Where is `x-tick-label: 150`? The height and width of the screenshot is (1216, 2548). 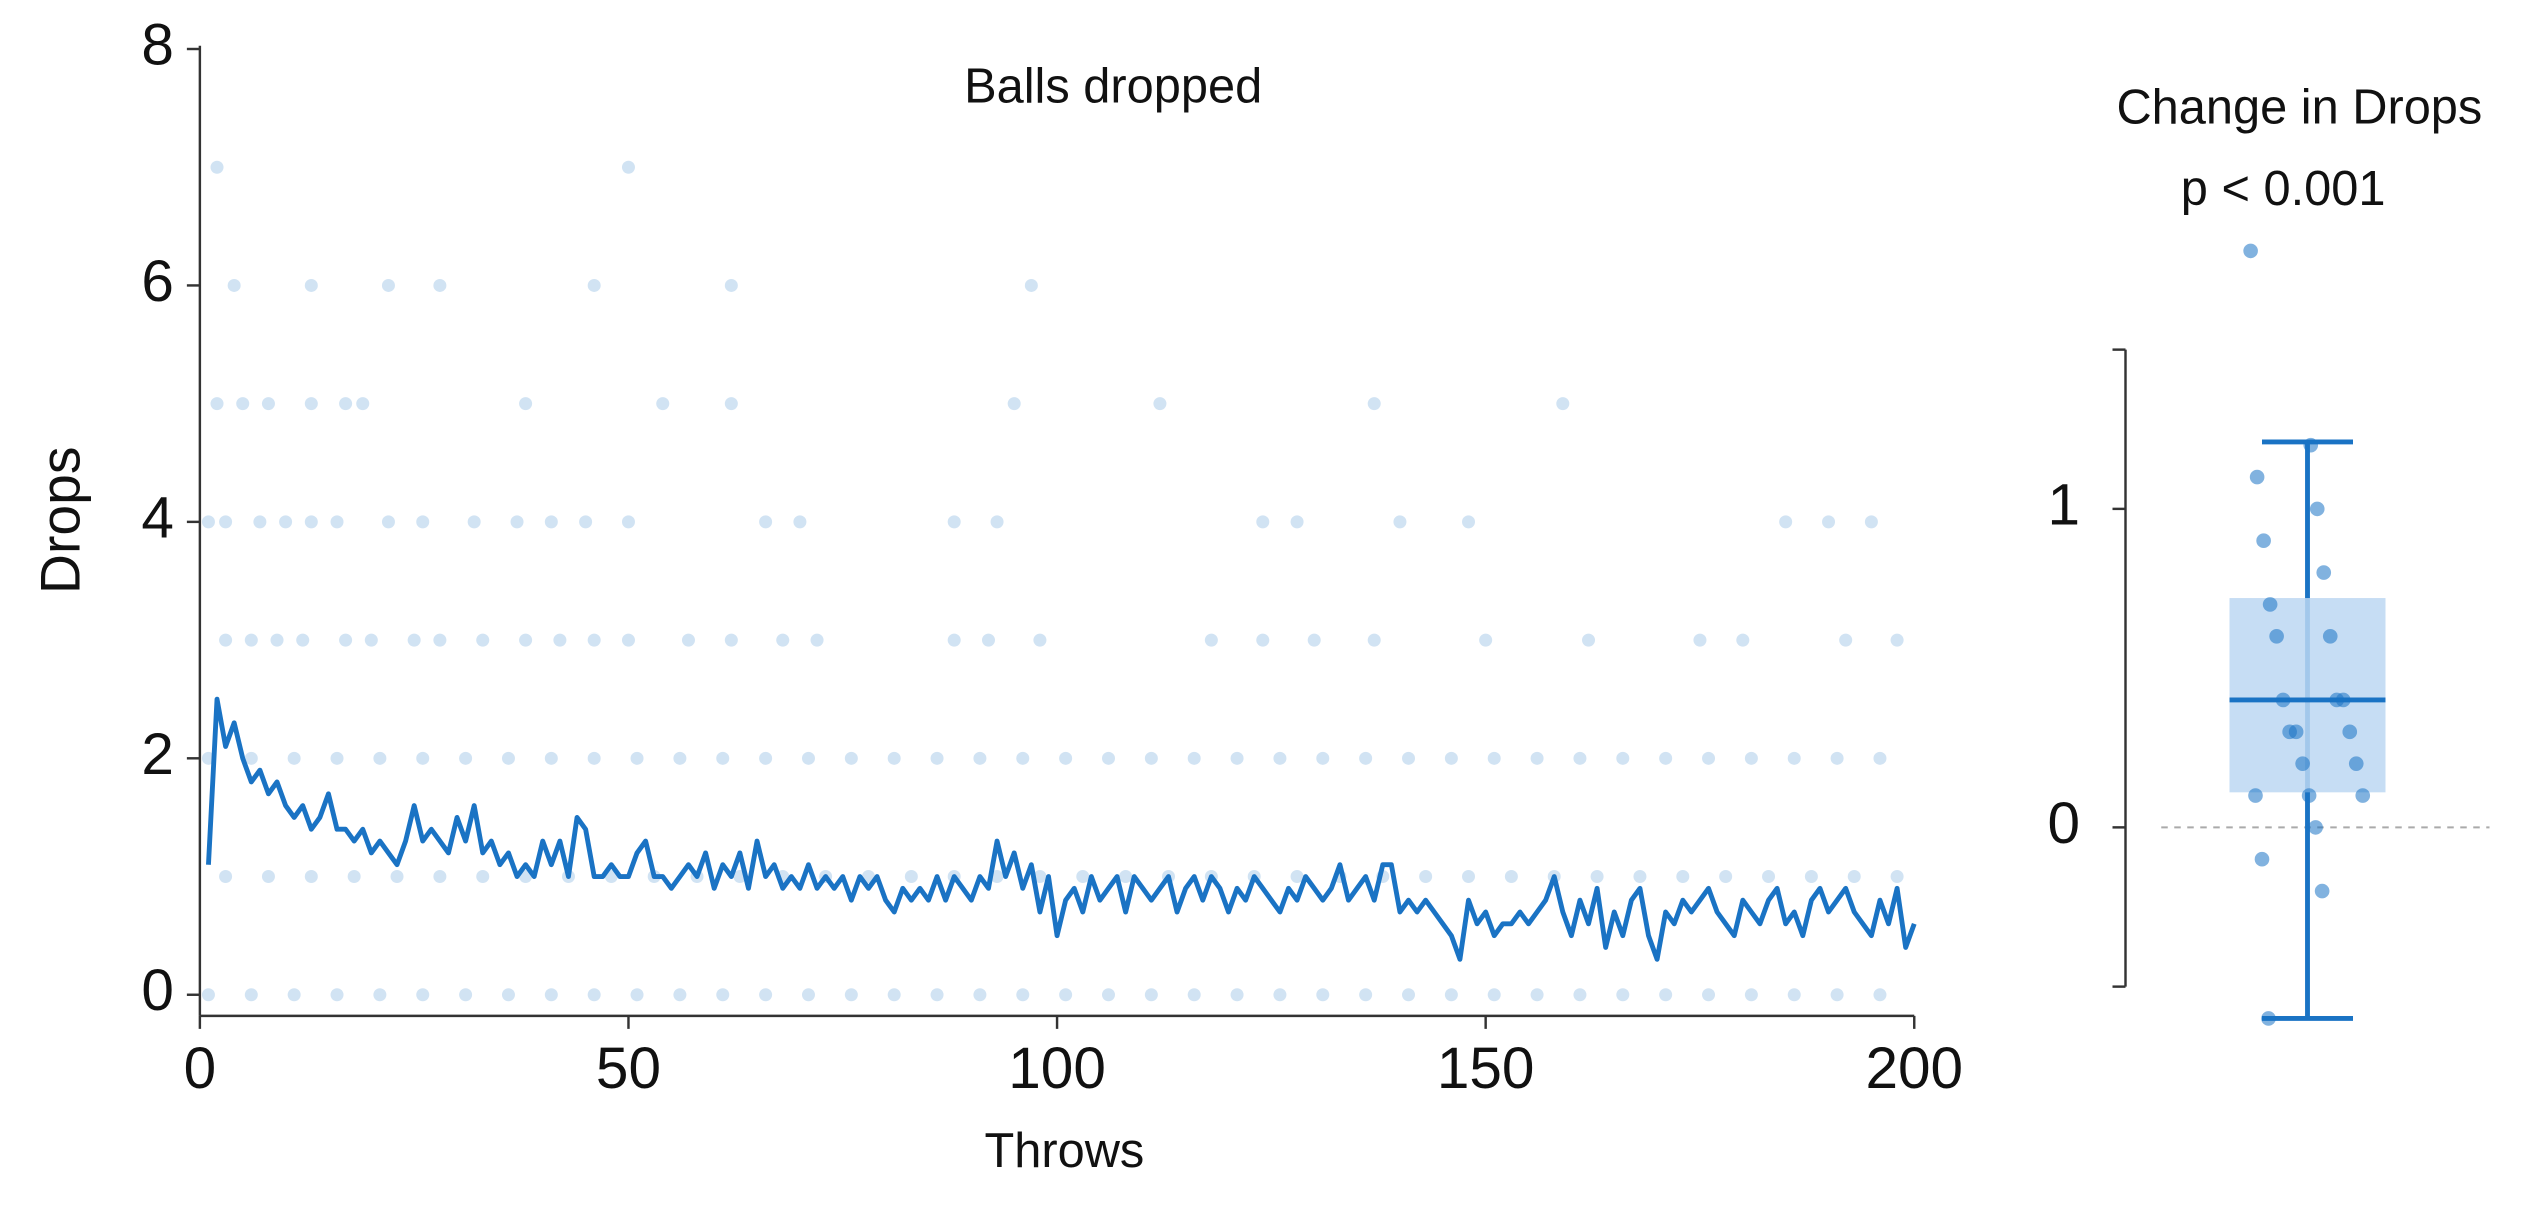
x-tick-label: 150 is located at coordinates (1486, 1068).